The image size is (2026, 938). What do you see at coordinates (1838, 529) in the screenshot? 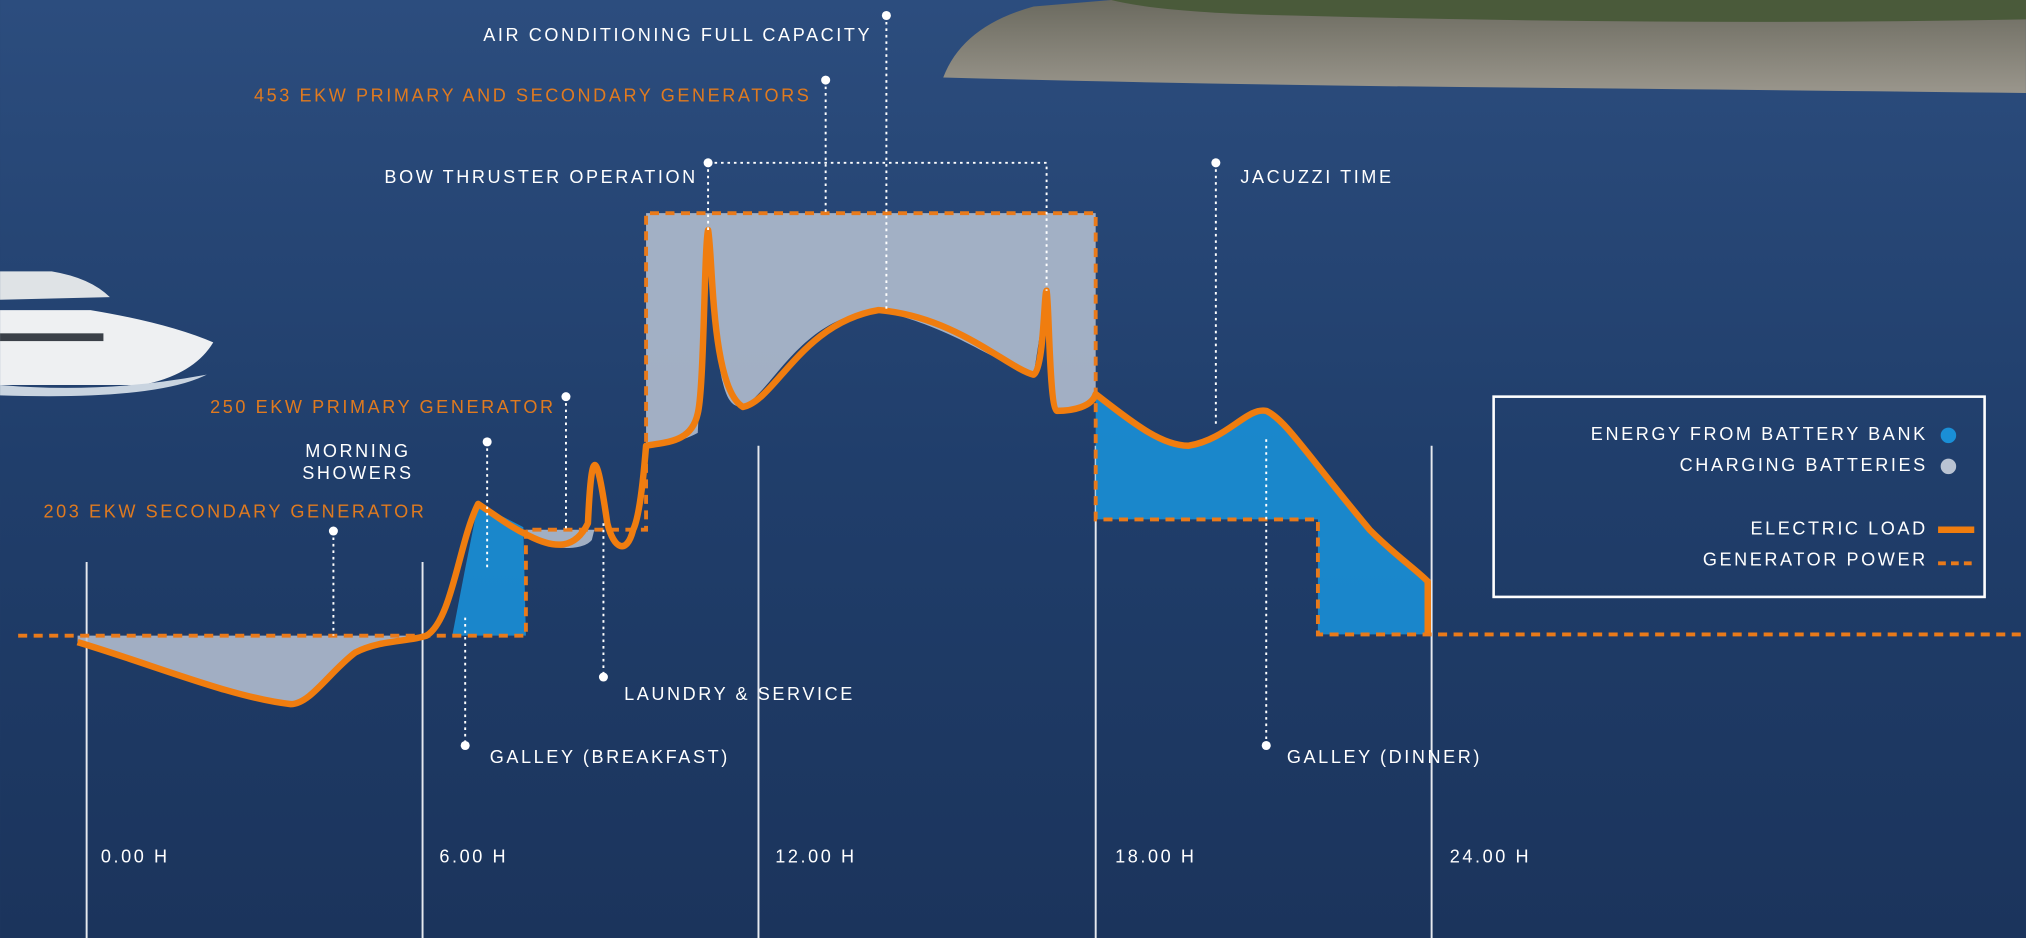
I see `legend-label: ELECTRIC LOAD` at bounding box center [1838, 529].